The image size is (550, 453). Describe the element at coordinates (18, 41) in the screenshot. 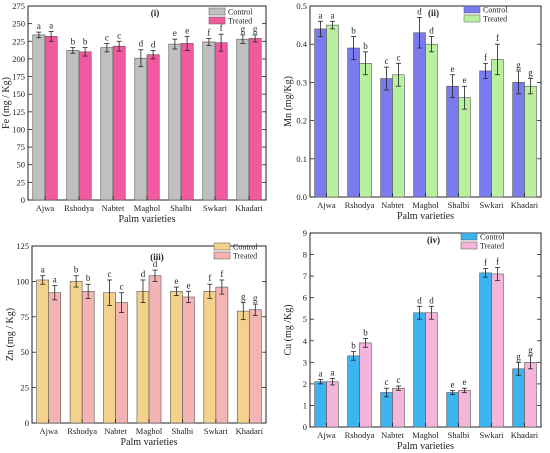

I see `y-tick-label: 225` at that location.